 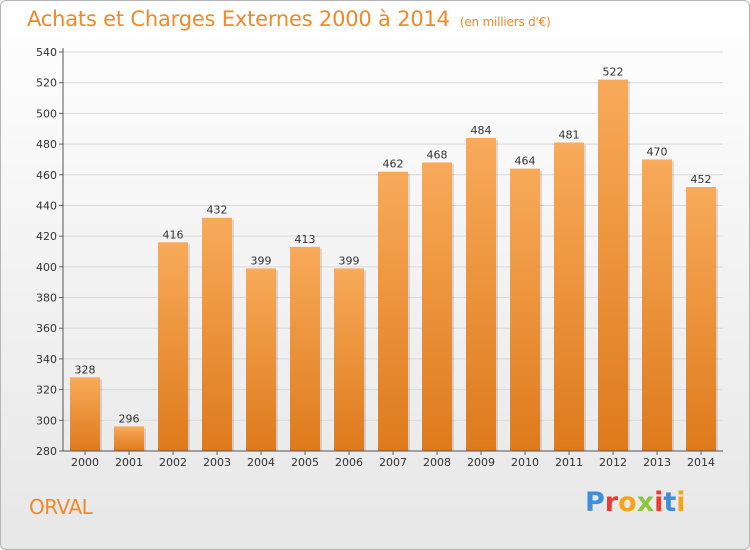 What do you see at coordinates (46, 420) in the screenshot?
I see `y-tick-label: 300` at bounding box center [46, 420].